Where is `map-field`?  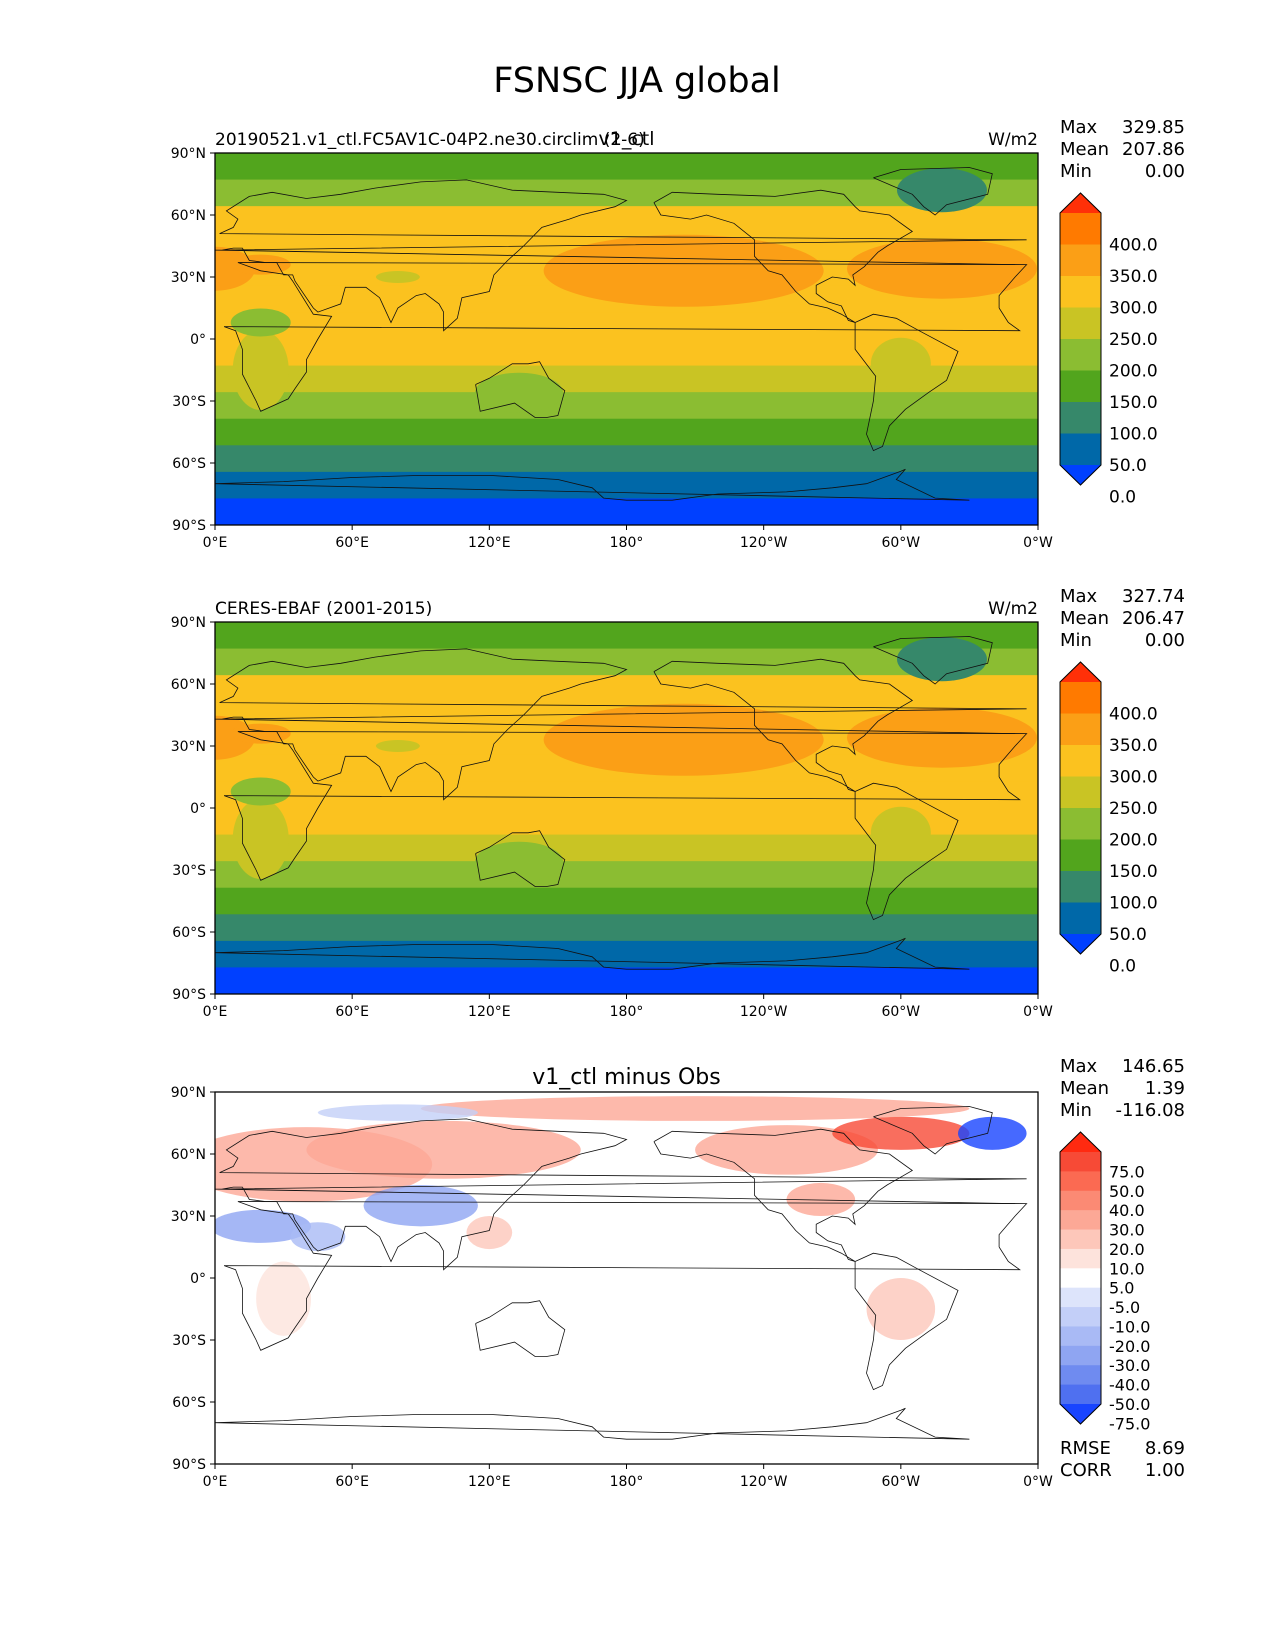
map-field is located at coordinates (626, 1278).